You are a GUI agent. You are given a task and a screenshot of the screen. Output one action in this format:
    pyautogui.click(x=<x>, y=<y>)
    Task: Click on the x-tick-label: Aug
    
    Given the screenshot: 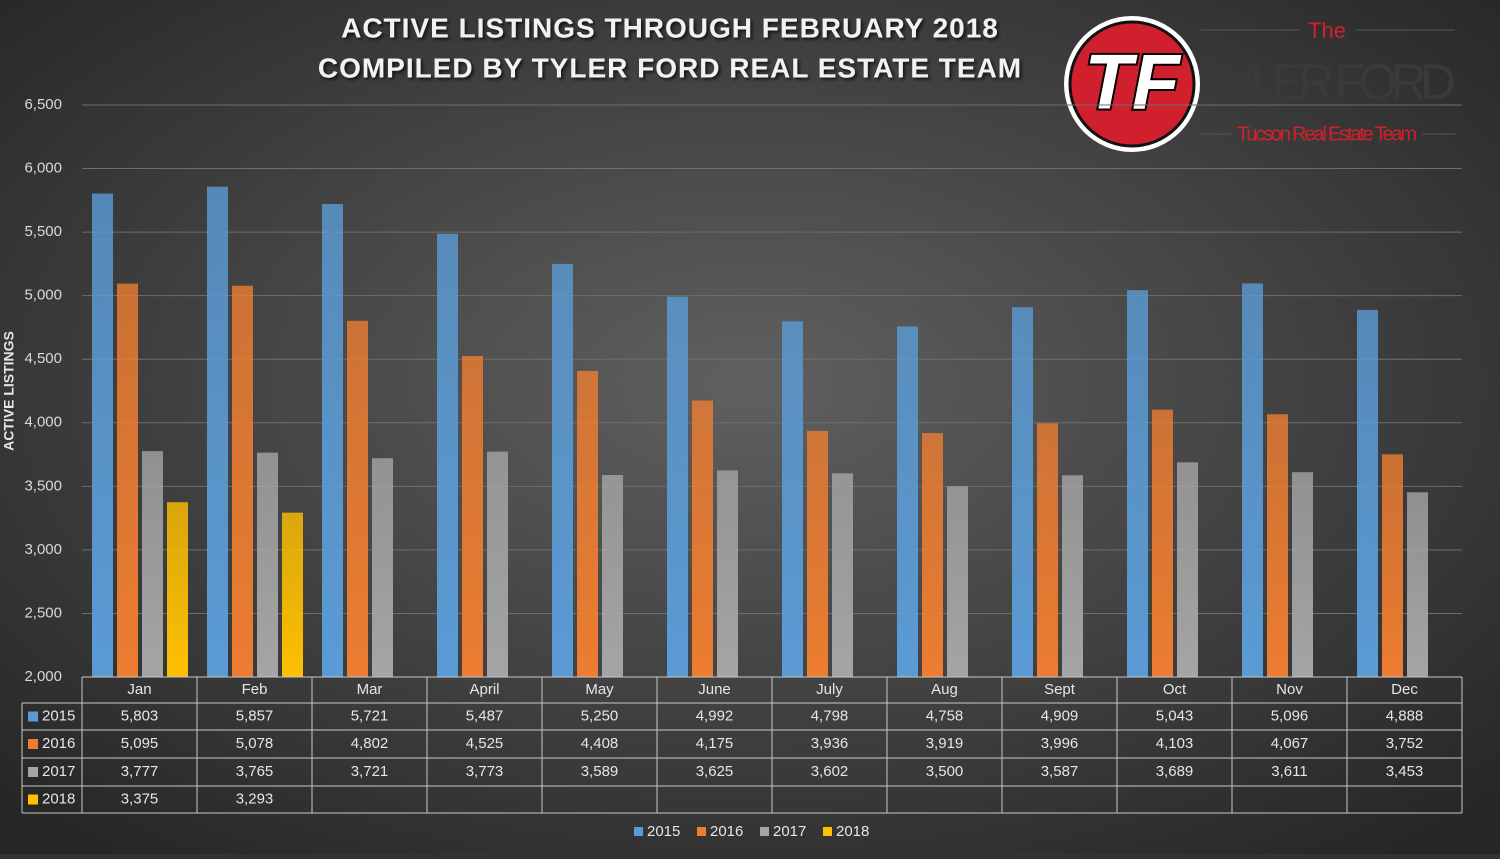 What is the action you would take?
    pyautogui.click(x=944, y=689)
    